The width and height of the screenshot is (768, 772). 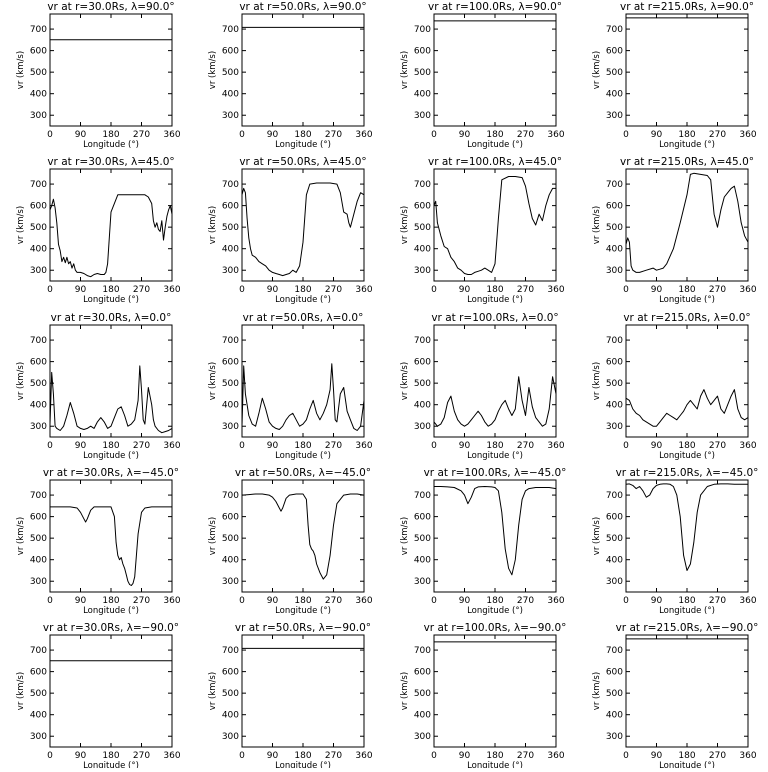 What do you see at coordinates (687, 473) in the screenshot?
I see `chart-title: vr at r=215.0Rs, λ=−45.0°` at bounding box center [687, 473].